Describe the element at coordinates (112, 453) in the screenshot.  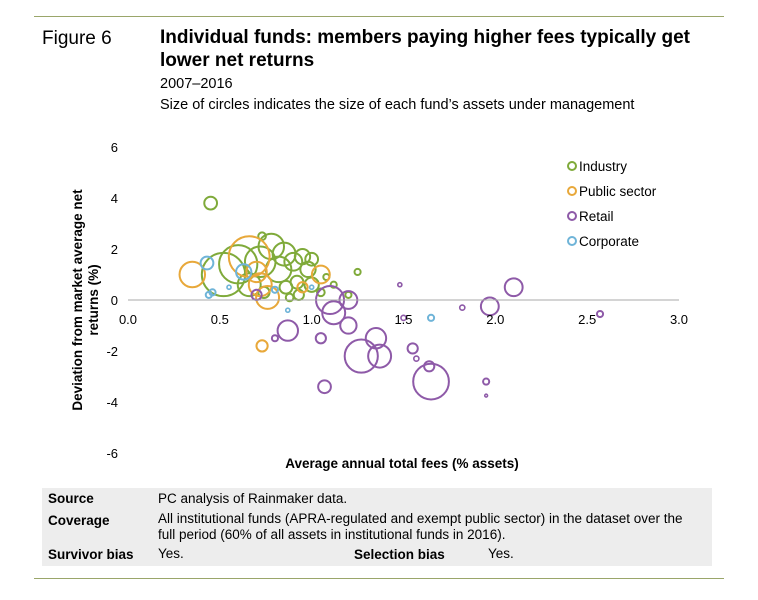
I see `y-tick-label: -6` at that location.